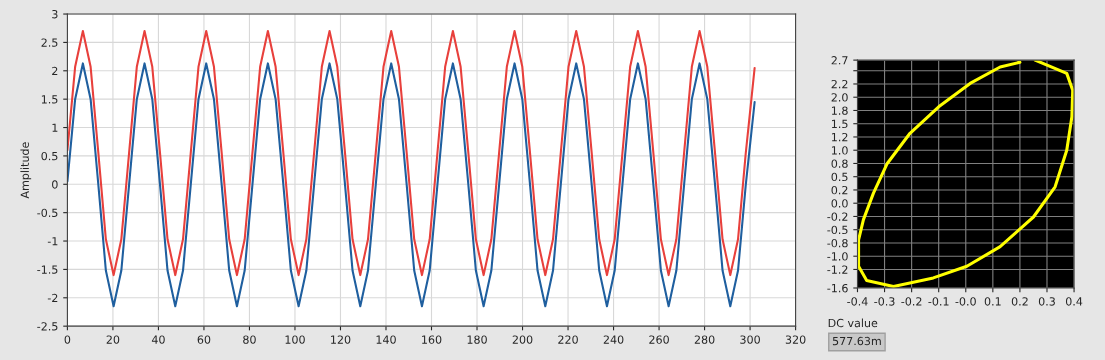 Image resolution: width=1105 pixels, height=360 pixels. What do you see at coordinates (837, 216) in the screenshot?
I see `y-tick-label: -0.2` at bounding box center [837, 216].